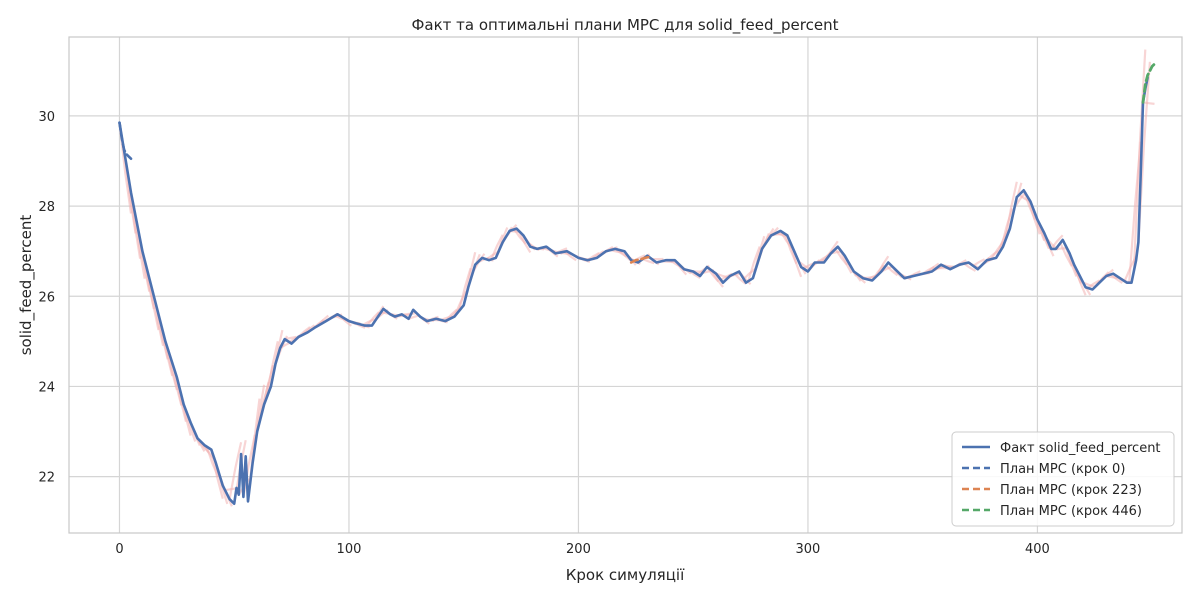 The width and height of the screenshot is (1200, 600). Describe the element at coordinates (1071, 511) in the screenshot. I see `legend-label: План MPC (крок 446)` at that location.